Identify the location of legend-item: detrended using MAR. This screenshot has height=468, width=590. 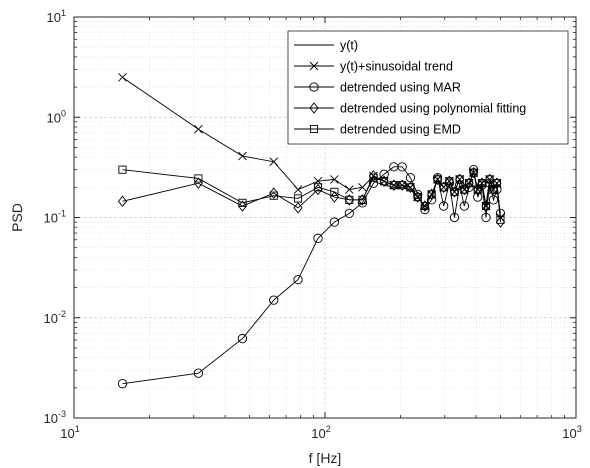
(377, 88).